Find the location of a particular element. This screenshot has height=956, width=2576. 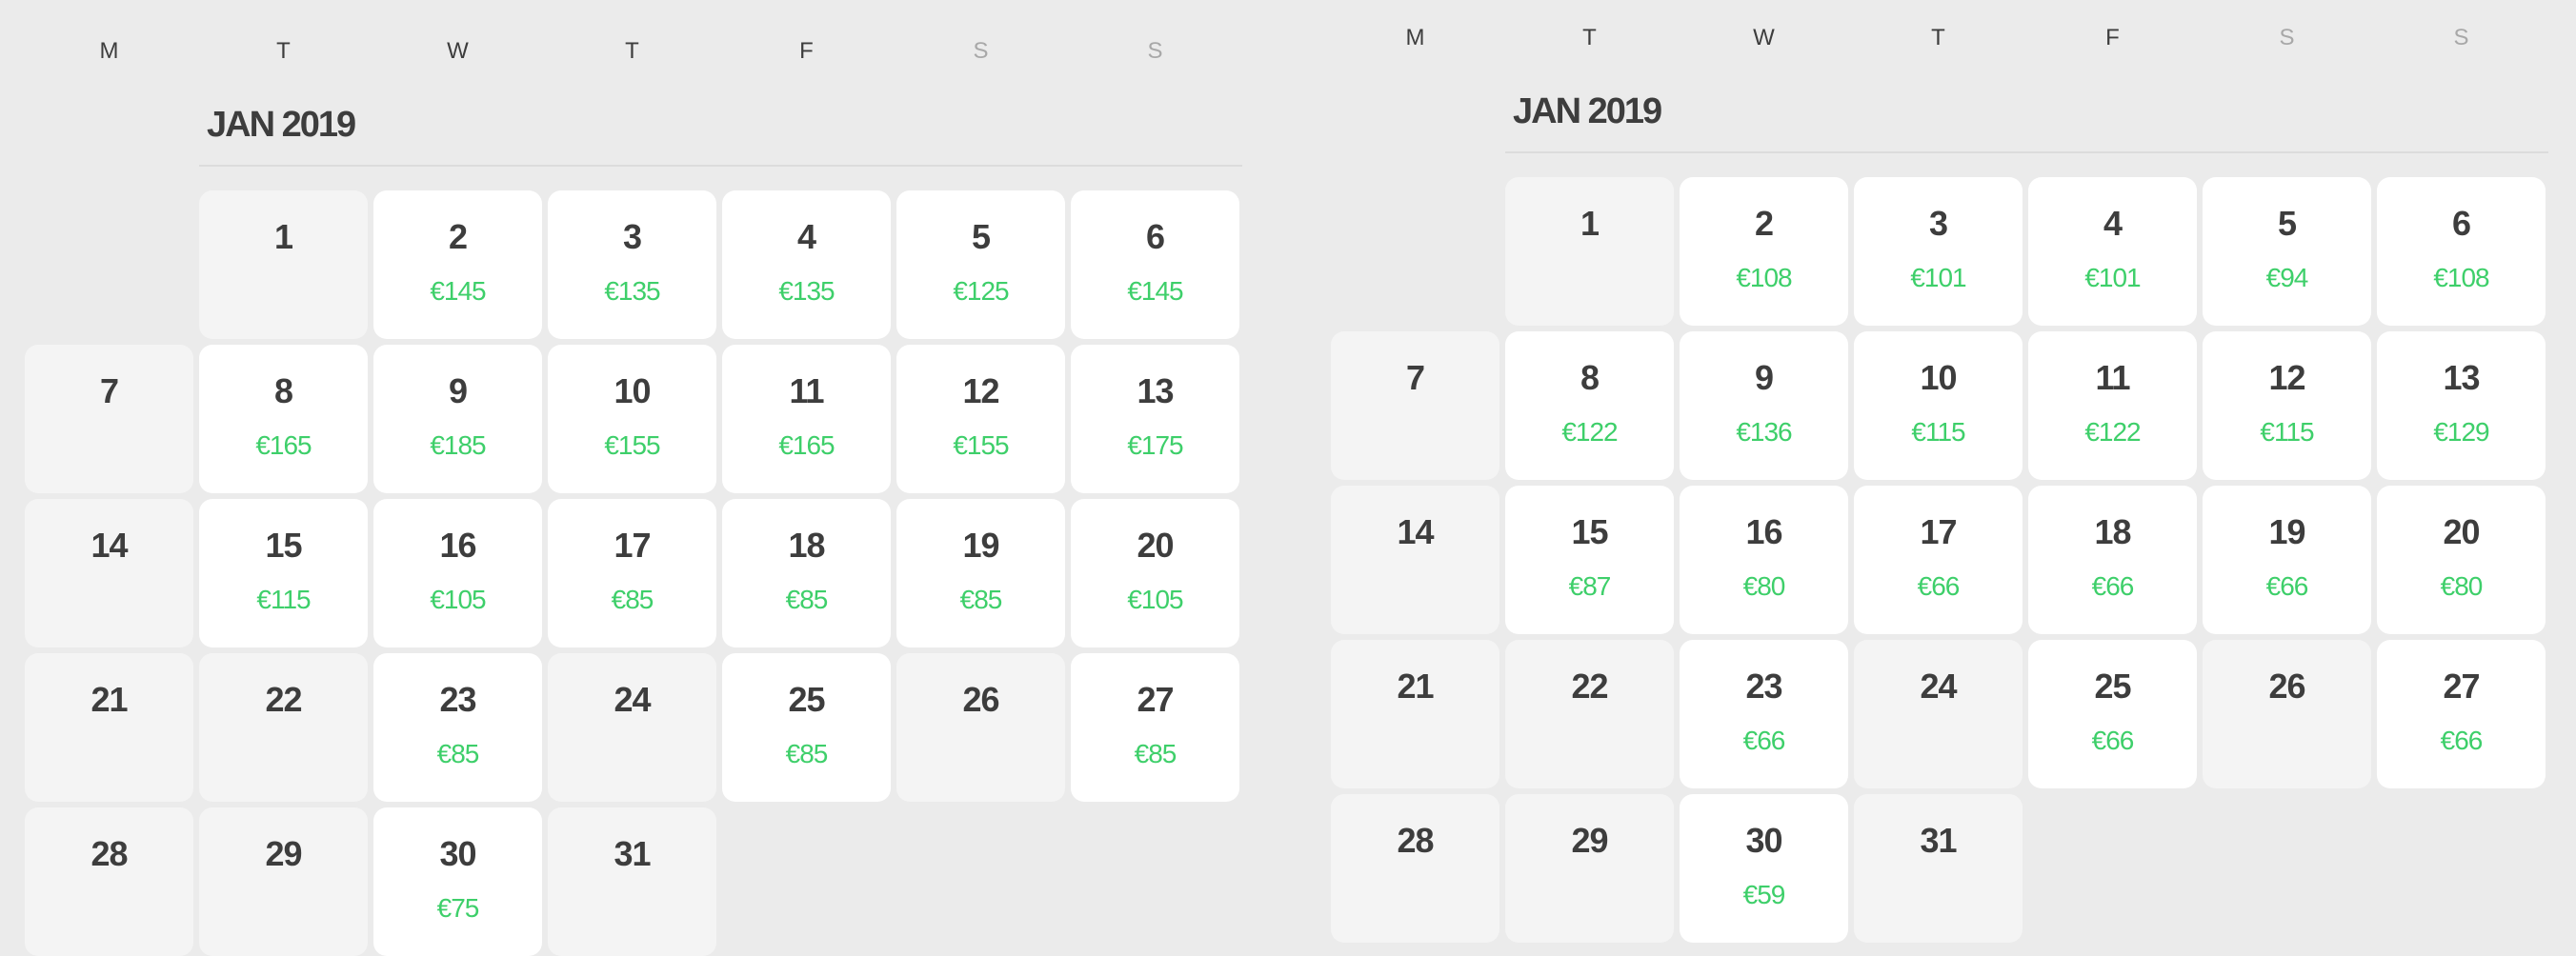

day-cell-available: 2 €108 is located at coordinates (1764, 251).